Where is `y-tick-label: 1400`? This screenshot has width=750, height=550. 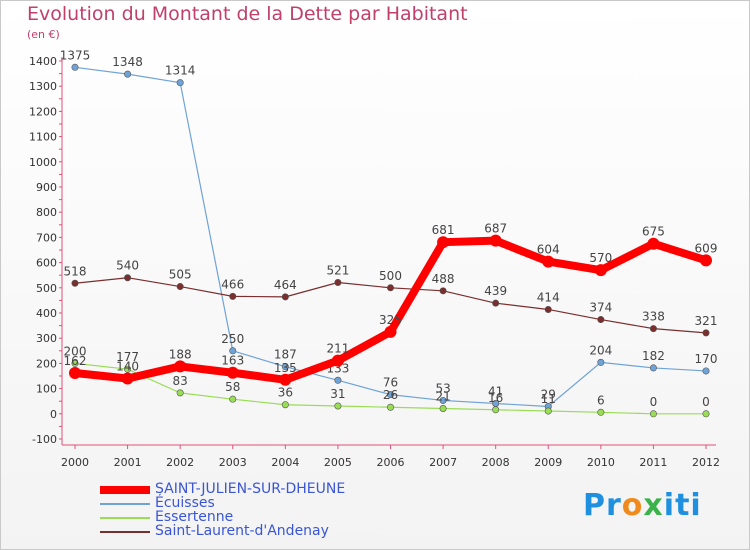
y-tick-label: 1400 is located at coordinates (43, 61).